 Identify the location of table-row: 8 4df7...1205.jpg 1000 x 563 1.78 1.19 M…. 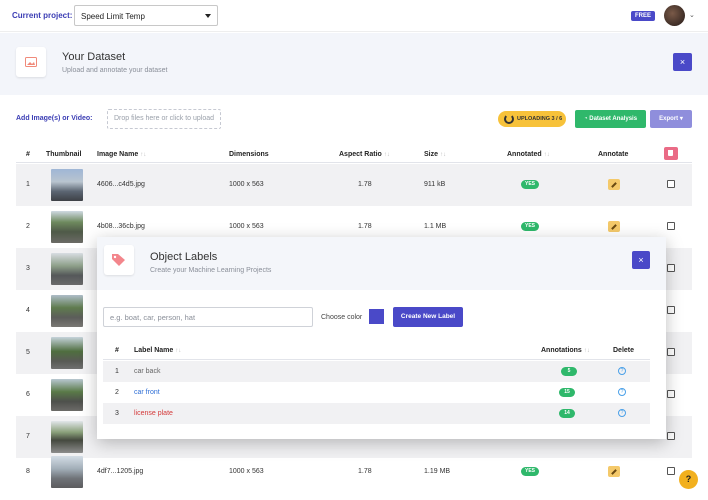
(354, 472).